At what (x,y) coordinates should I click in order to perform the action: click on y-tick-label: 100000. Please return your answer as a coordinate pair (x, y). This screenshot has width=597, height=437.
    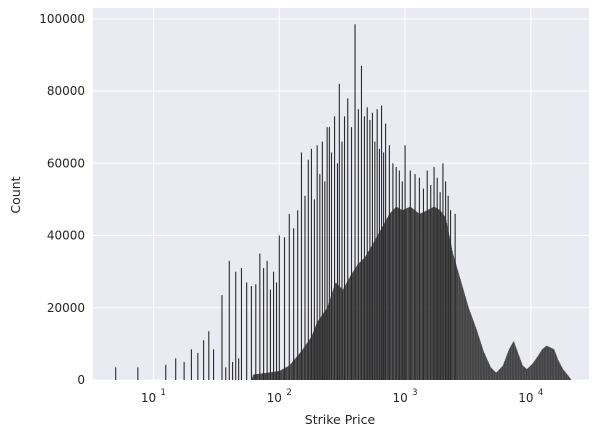
    Looking at the image, I should click on (62, 19).